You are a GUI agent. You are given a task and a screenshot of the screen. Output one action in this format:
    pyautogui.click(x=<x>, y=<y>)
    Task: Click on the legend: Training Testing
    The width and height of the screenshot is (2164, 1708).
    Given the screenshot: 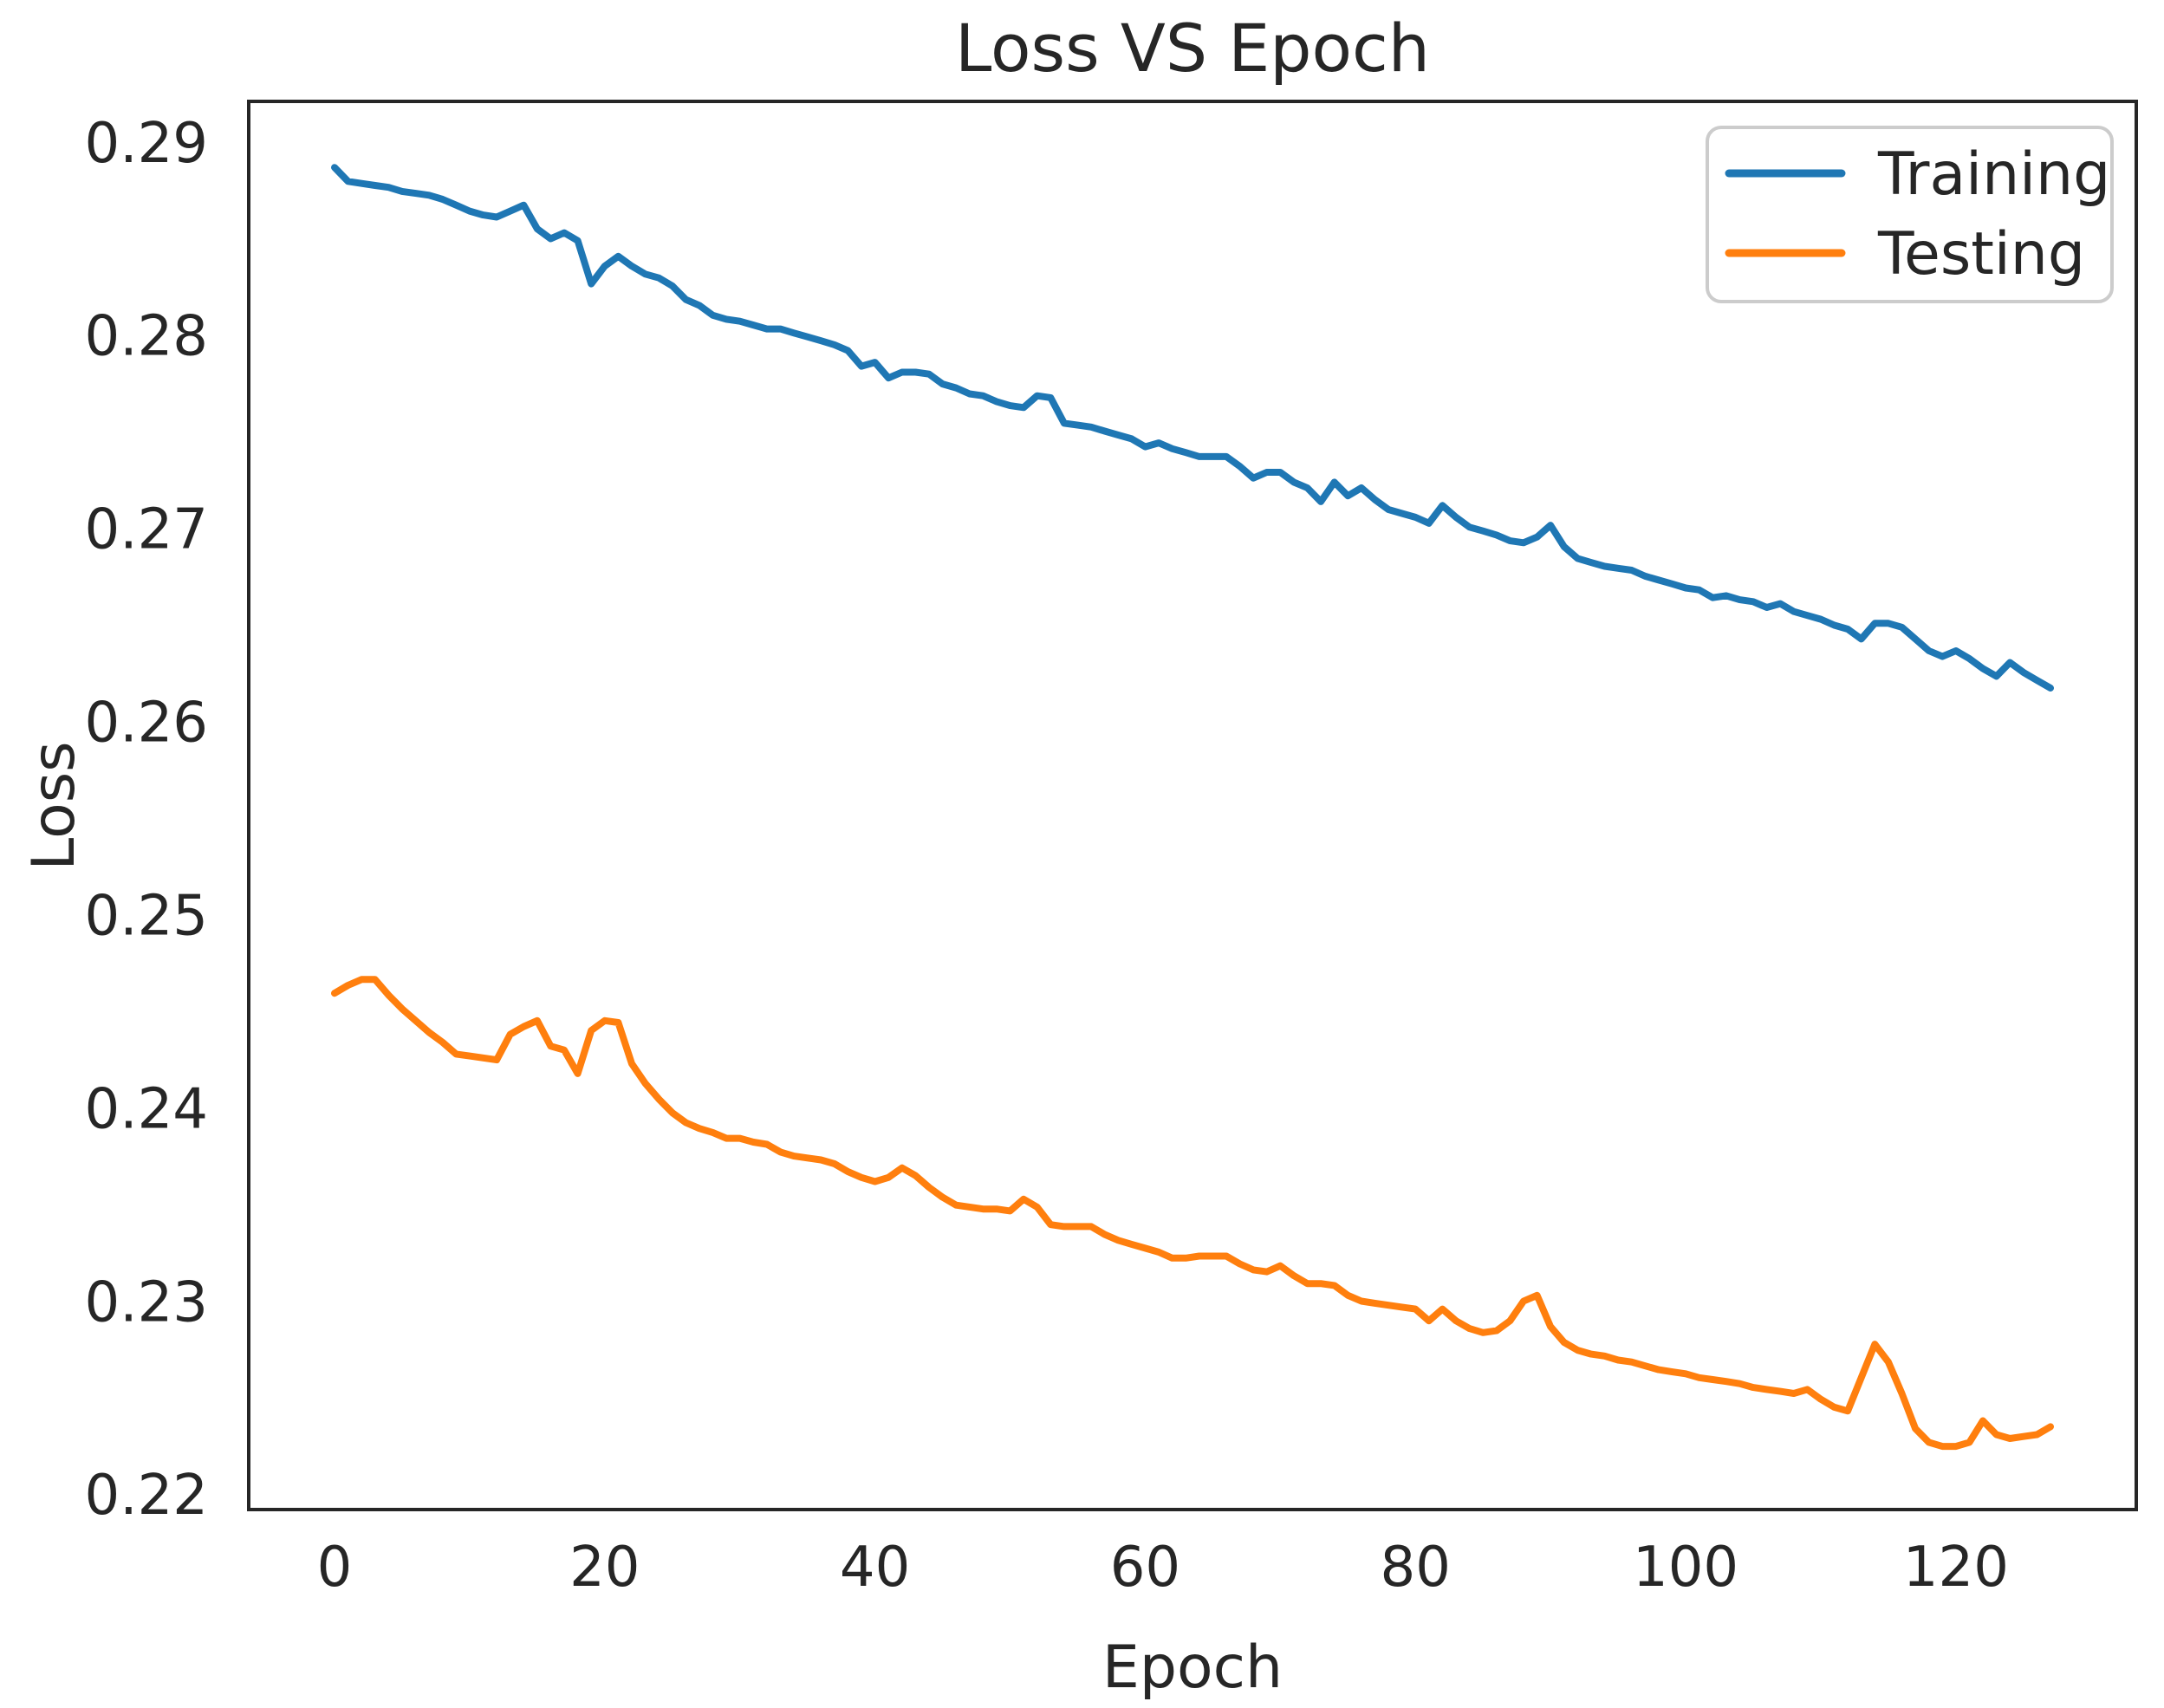 What is the action you would take?
    pyautogui.click(x=1910, y=214)
    